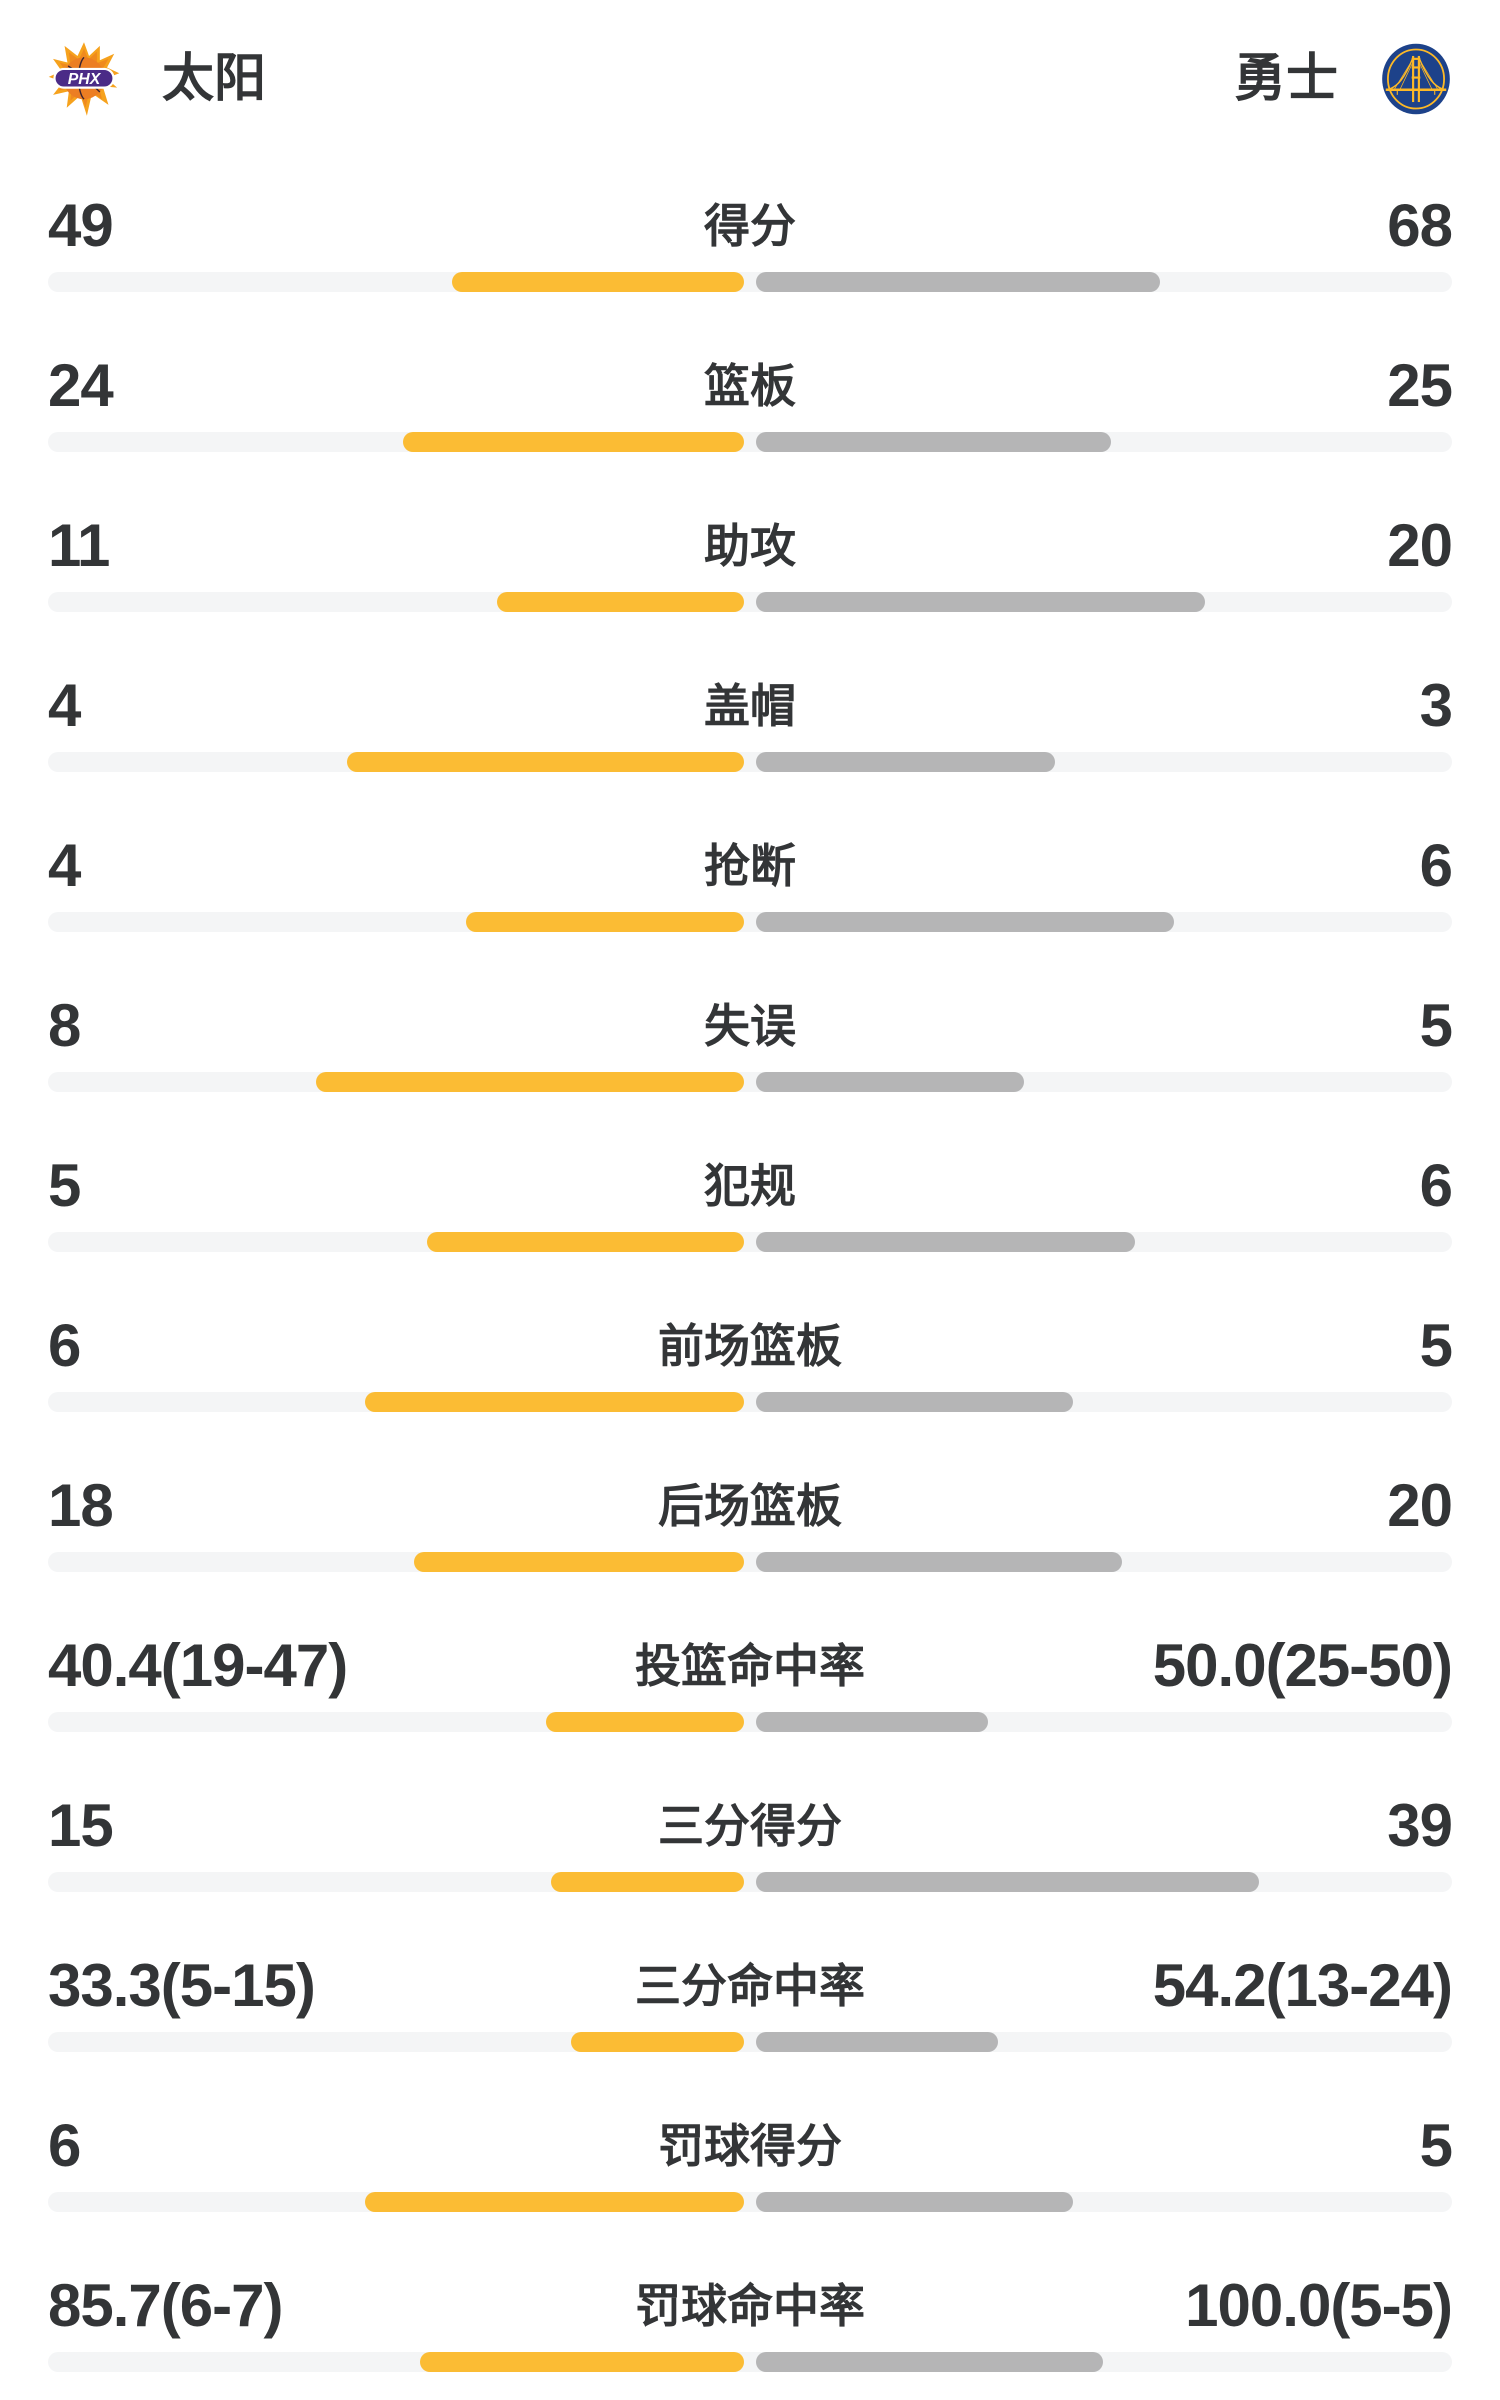  I want to click on left-team-value: 18, so click(81, 1505).